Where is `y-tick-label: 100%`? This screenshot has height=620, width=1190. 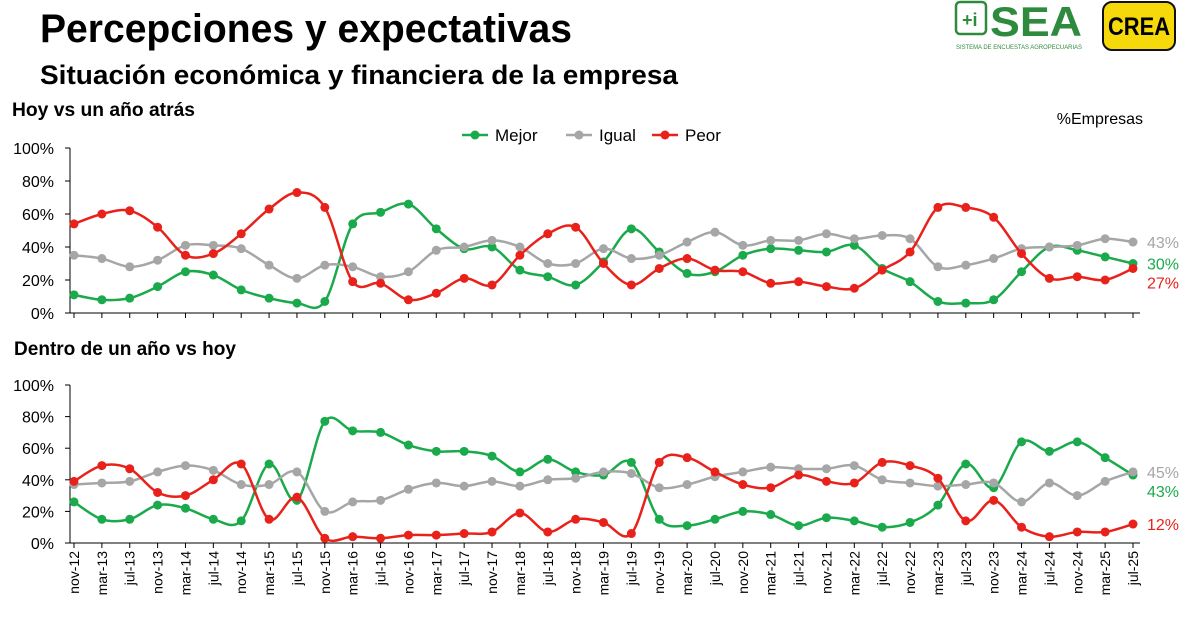 y-tick-label: 100% is located at coordinates (33, 149).